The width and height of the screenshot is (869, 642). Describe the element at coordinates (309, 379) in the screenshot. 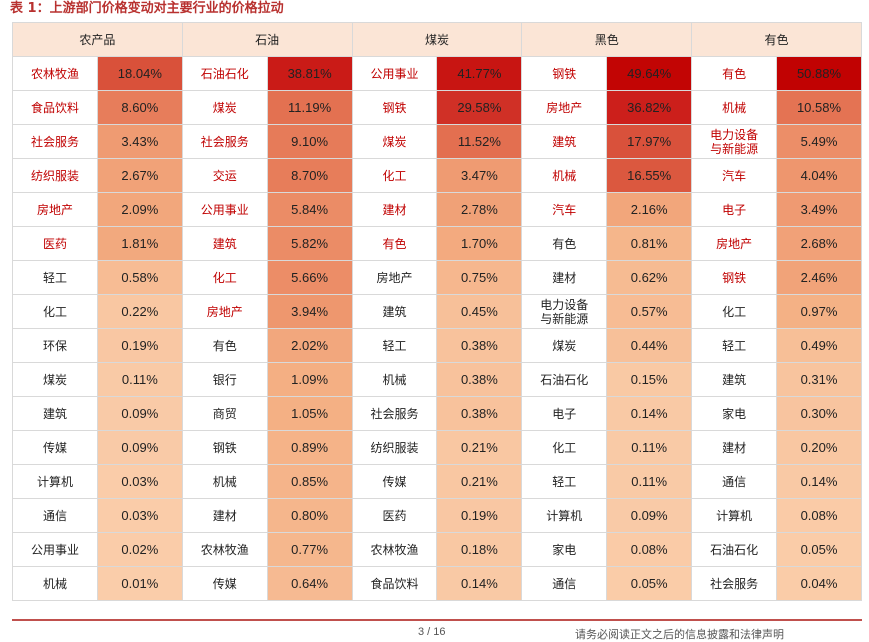

I see `impact-value-cell: 1.09%` at that location.